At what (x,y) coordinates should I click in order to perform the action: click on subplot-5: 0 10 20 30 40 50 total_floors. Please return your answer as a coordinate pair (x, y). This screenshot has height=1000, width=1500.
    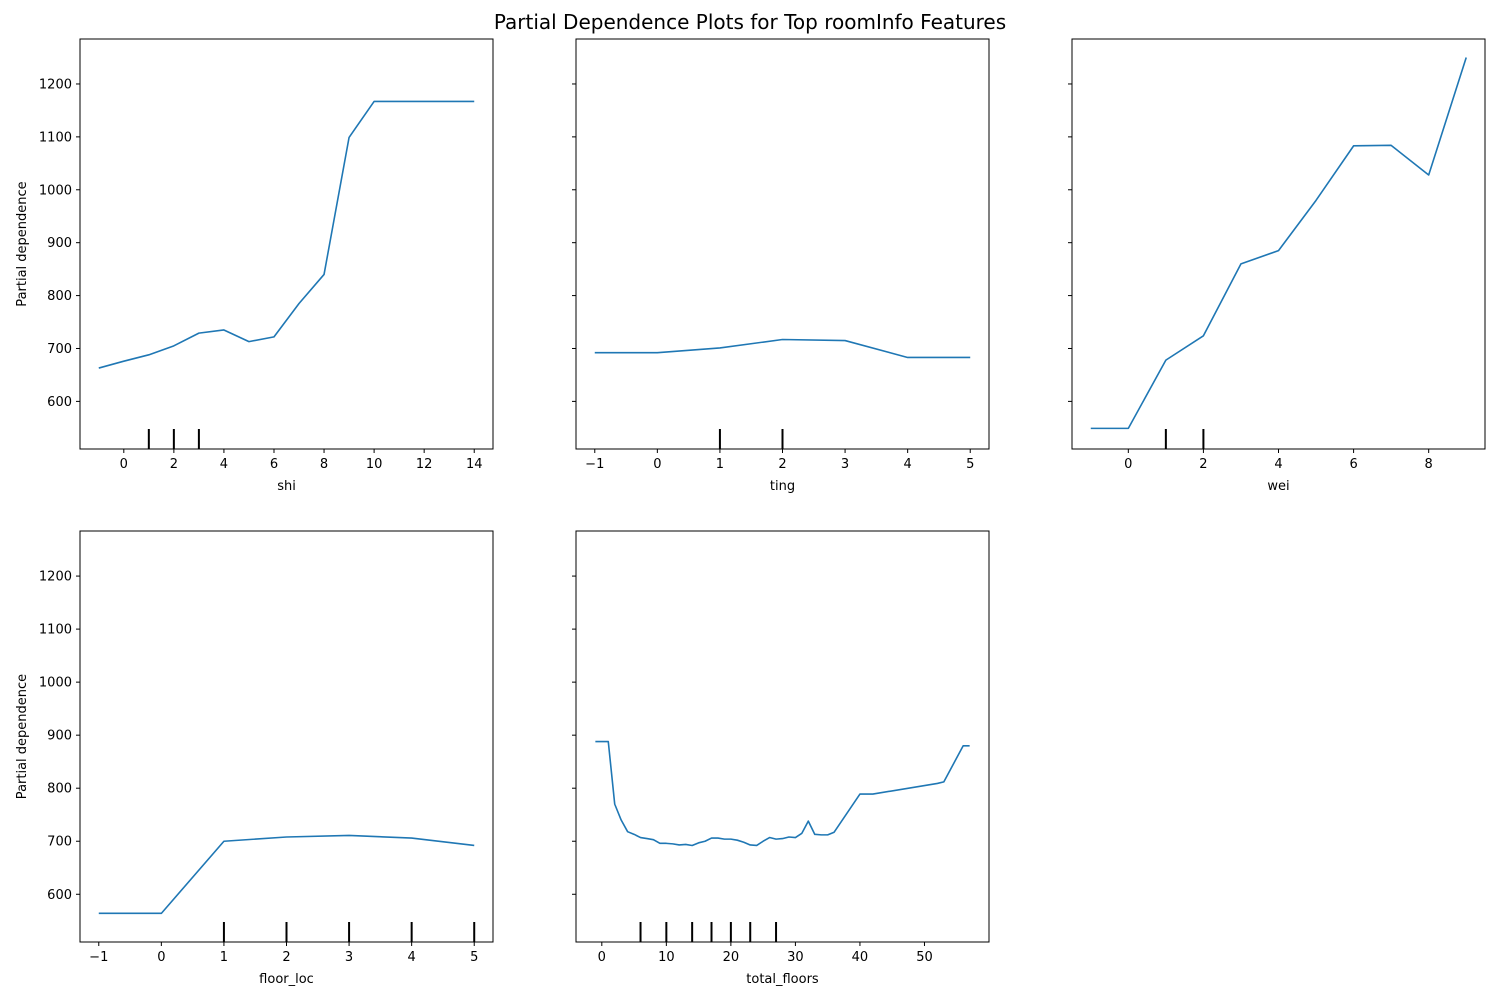
    Looking at the image, I should click on (781, 758).